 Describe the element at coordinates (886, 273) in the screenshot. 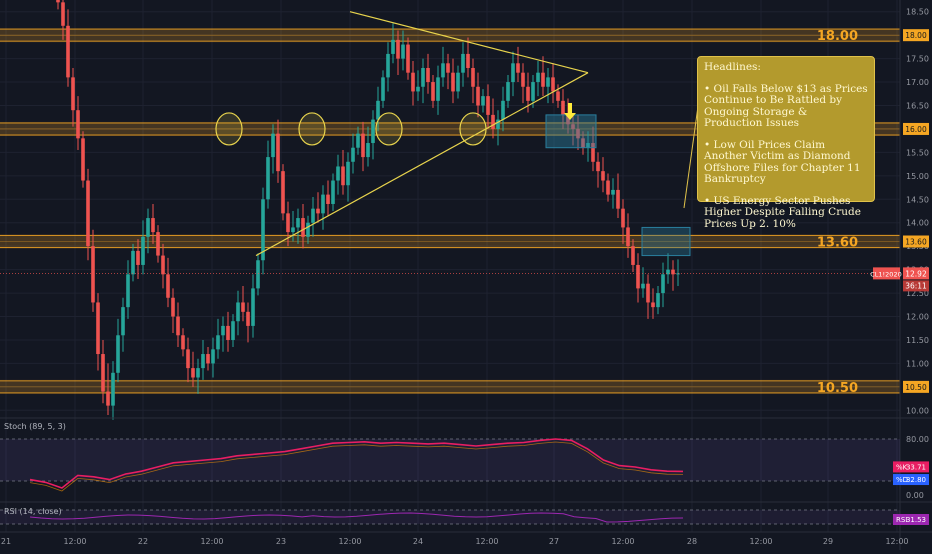

I see `symbol-tag` at that location.